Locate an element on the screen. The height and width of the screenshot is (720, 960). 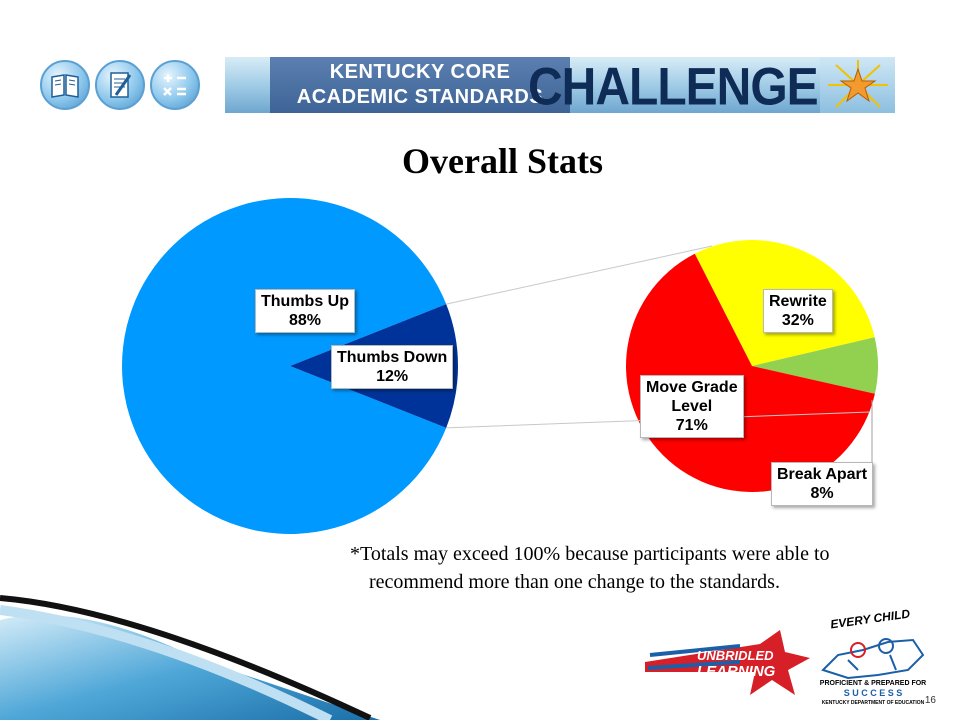
label-move-grade-name-2: Level is located at coordinates (692, 406).